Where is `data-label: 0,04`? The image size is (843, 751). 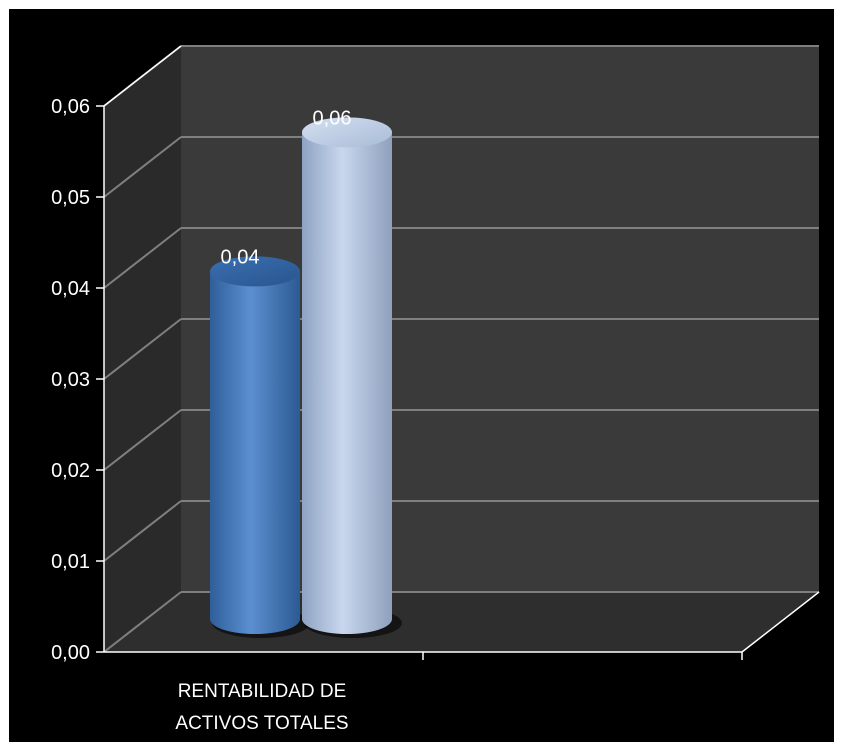 data-label: 0,04 is located at coordinates (240, 257).